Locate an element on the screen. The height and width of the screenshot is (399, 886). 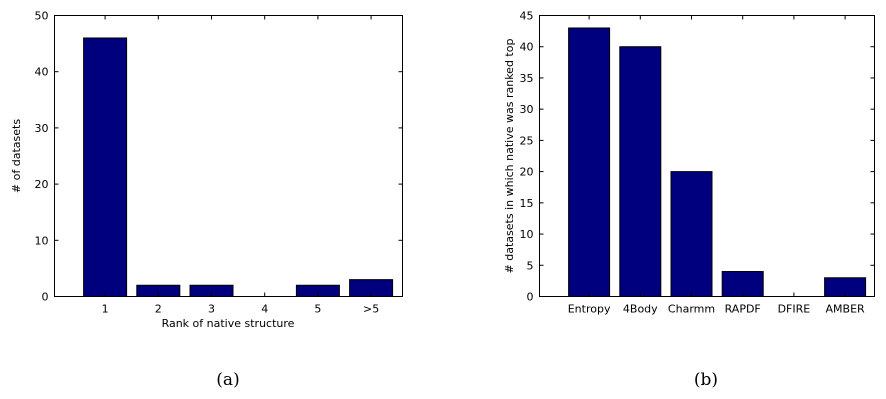
chart-b-y-tick-label: 20 is located at coordinates (527, 172).